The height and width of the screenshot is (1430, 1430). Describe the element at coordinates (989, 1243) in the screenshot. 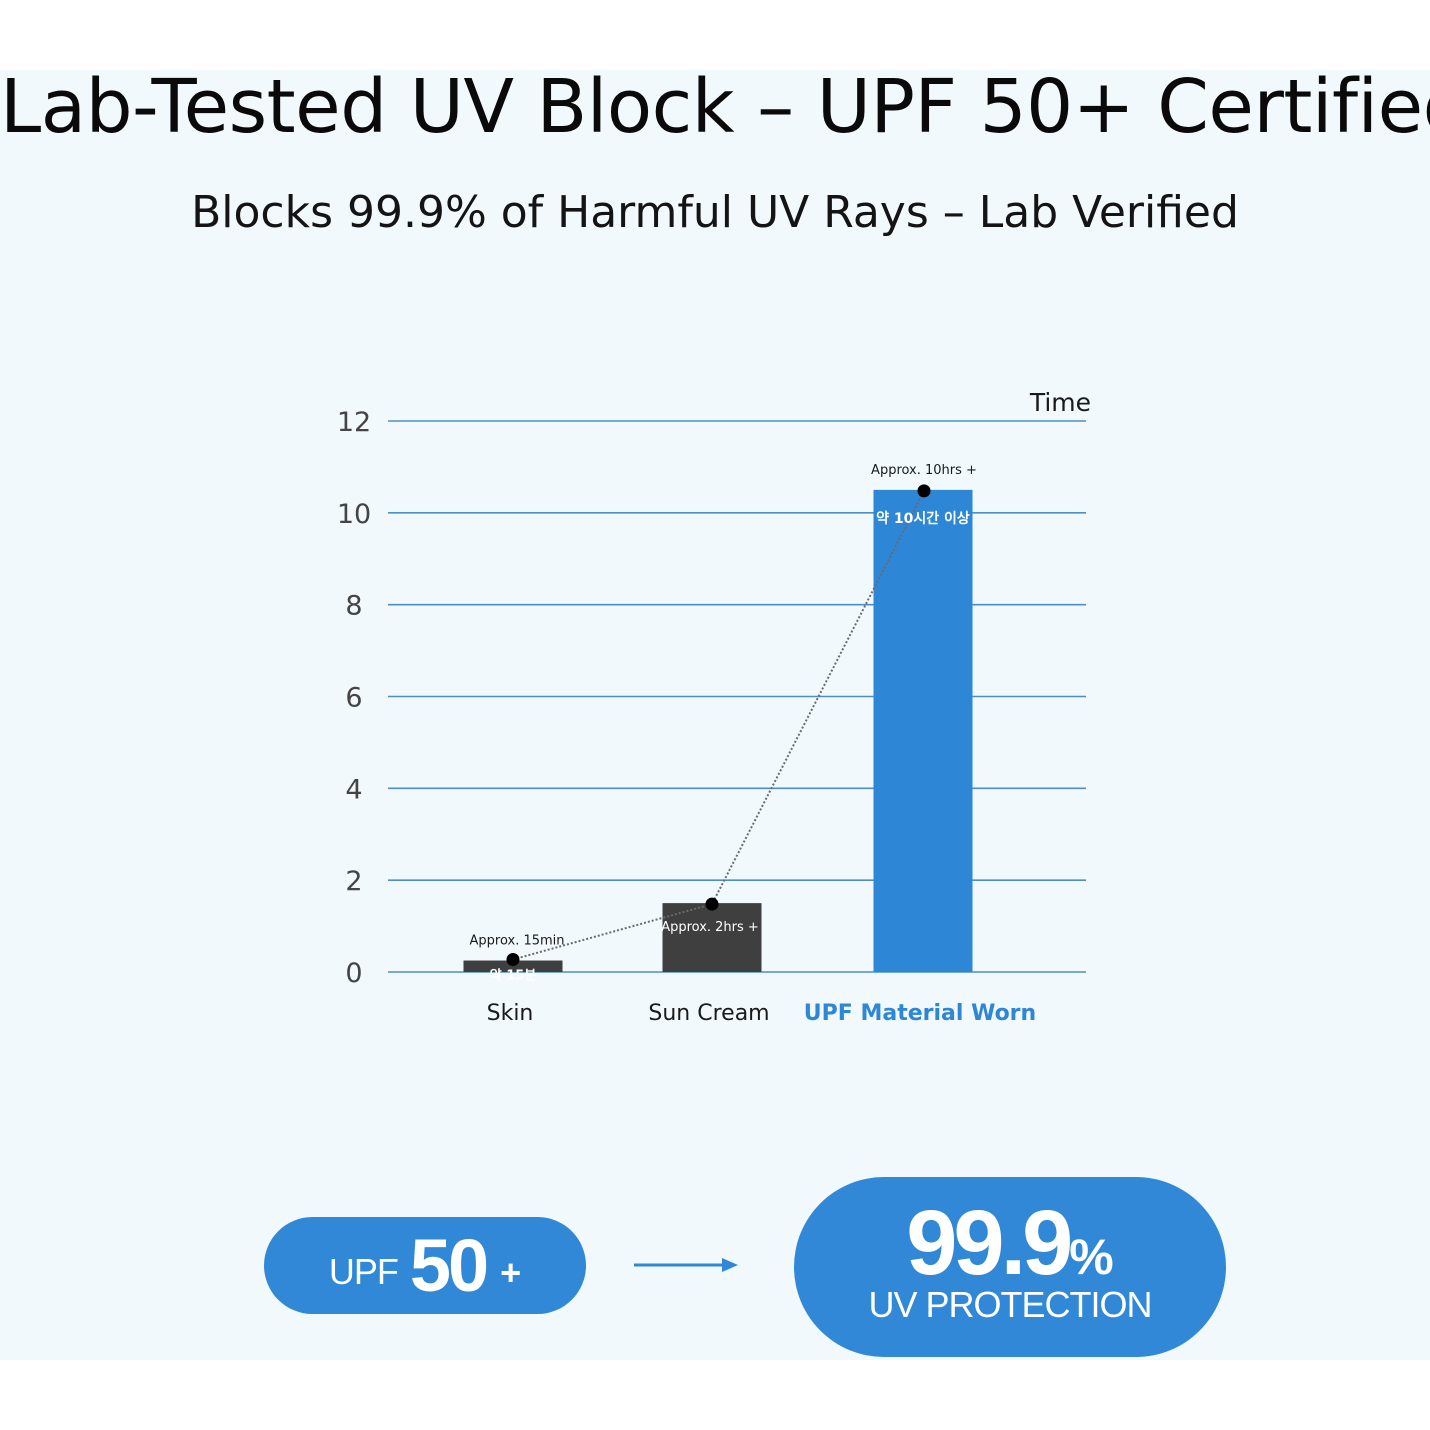

I see `protection-number: 99.9` at that location.